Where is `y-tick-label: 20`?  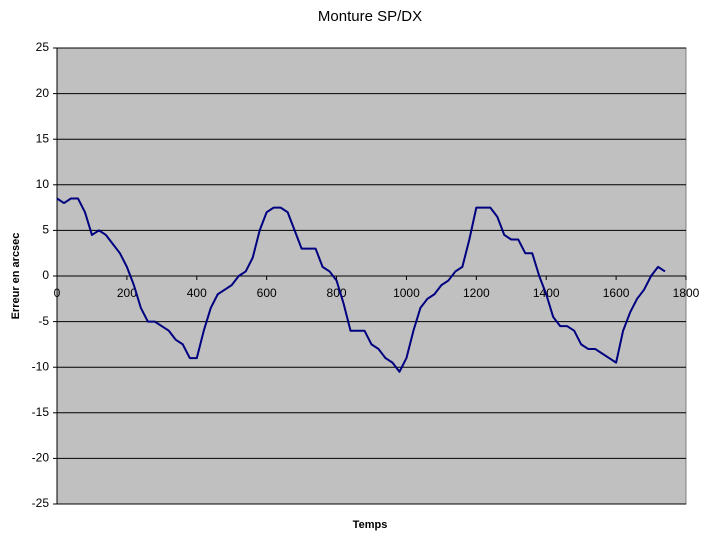 y-tick-label: 20 is located at coordinates (43, 93).